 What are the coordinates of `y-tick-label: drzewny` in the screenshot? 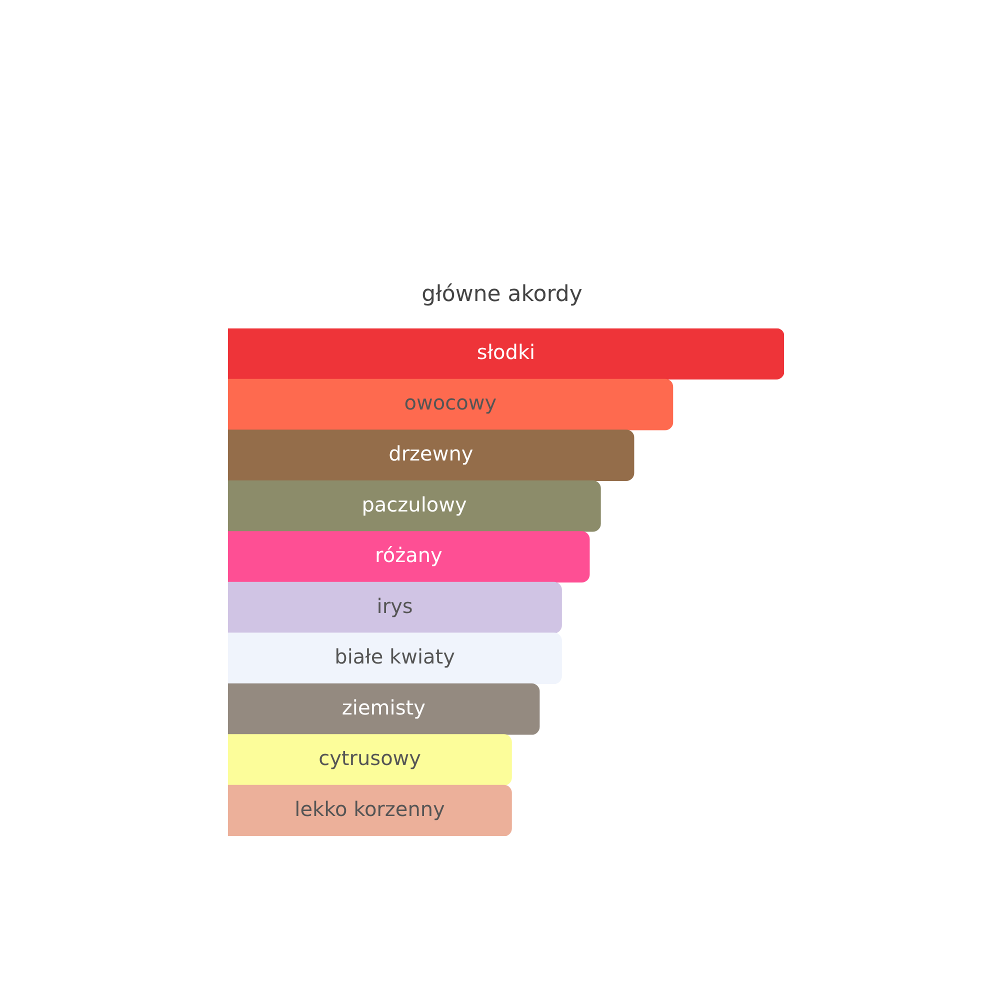 It's located at (431, 454).